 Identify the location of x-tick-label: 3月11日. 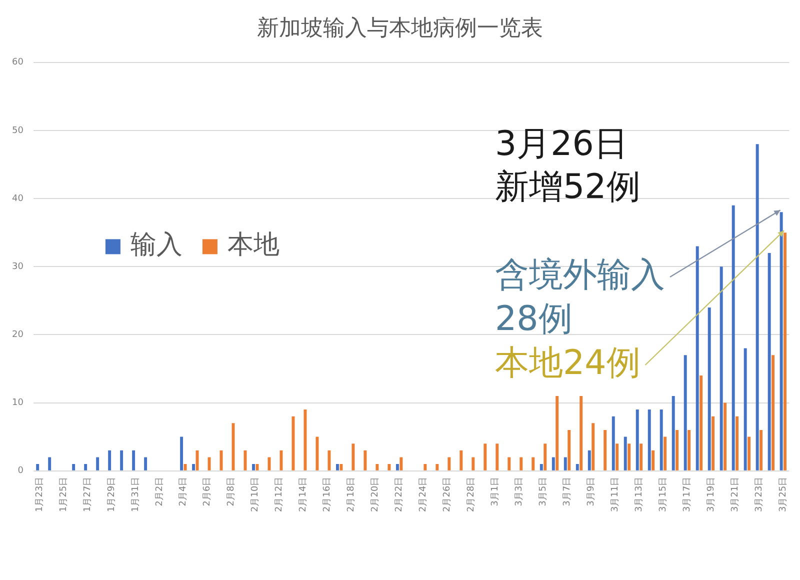
(615, 494).